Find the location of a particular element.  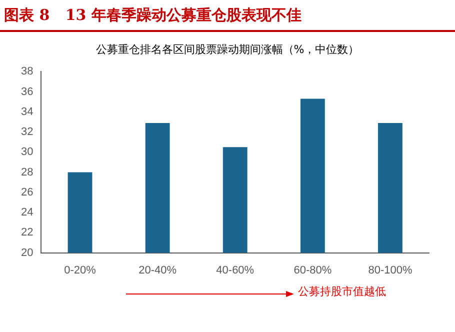

chart-subtitle: 公募重仓排名各区间股票躁动期间涨幅（%，中位数） is located at coordinates (227, 49).